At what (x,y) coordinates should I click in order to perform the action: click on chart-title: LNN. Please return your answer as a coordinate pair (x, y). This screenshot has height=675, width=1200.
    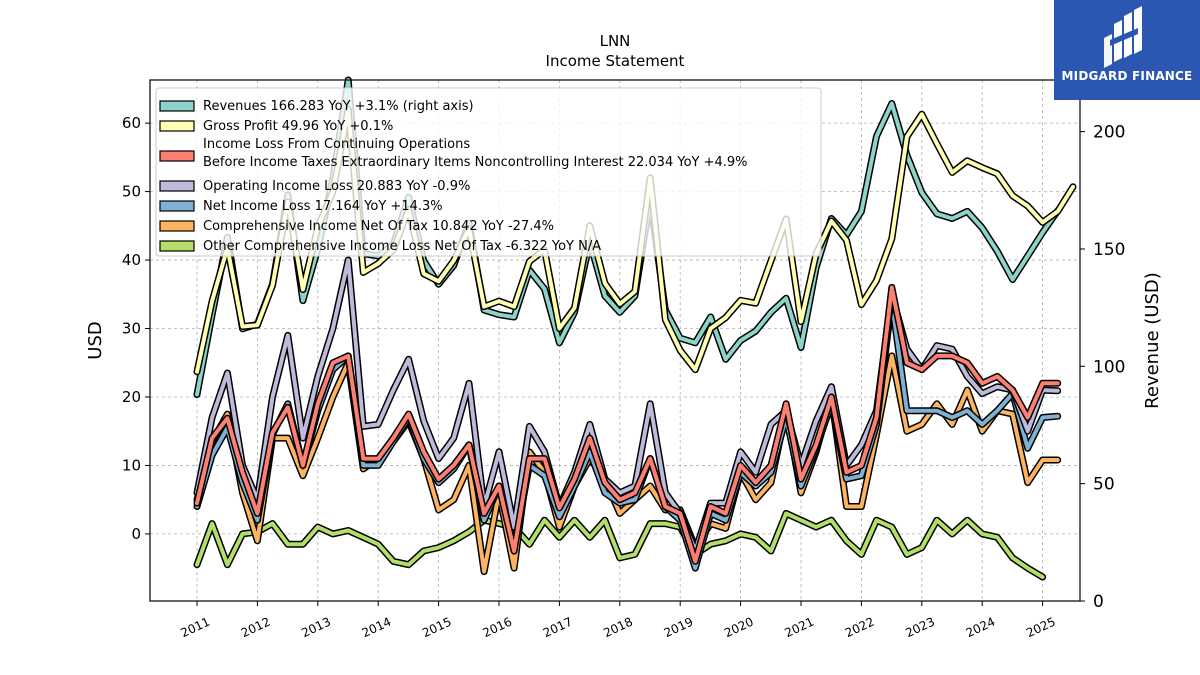
    Looking at the image, I should click on (615, 41).